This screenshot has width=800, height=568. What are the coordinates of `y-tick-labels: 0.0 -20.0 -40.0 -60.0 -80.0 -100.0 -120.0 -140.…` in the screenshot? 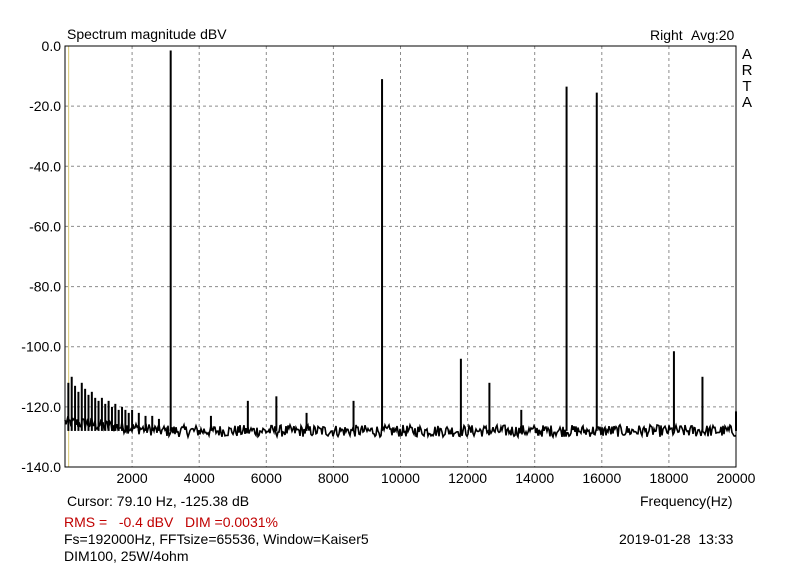 It's located at (41, 256).